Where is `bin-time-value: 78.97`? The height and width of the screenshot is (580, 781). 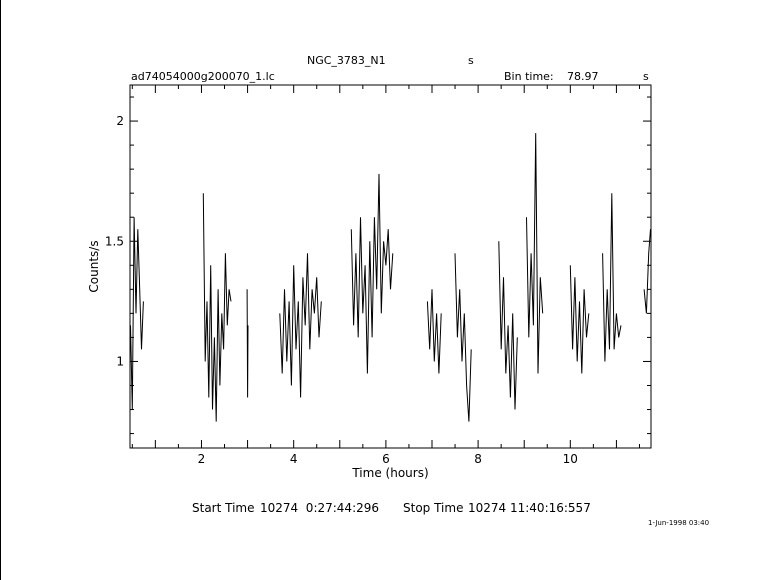 bin-time-value: 78.97 is located at coordinates (583, 76).